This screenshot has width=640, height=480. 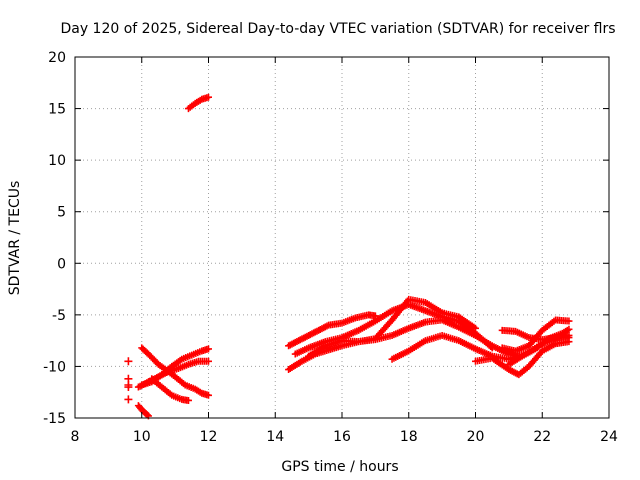 What do you see at coordinates (57, 161) in the screenshot?
I see `y-tick-label: 10` at bounding box center [57, 161].